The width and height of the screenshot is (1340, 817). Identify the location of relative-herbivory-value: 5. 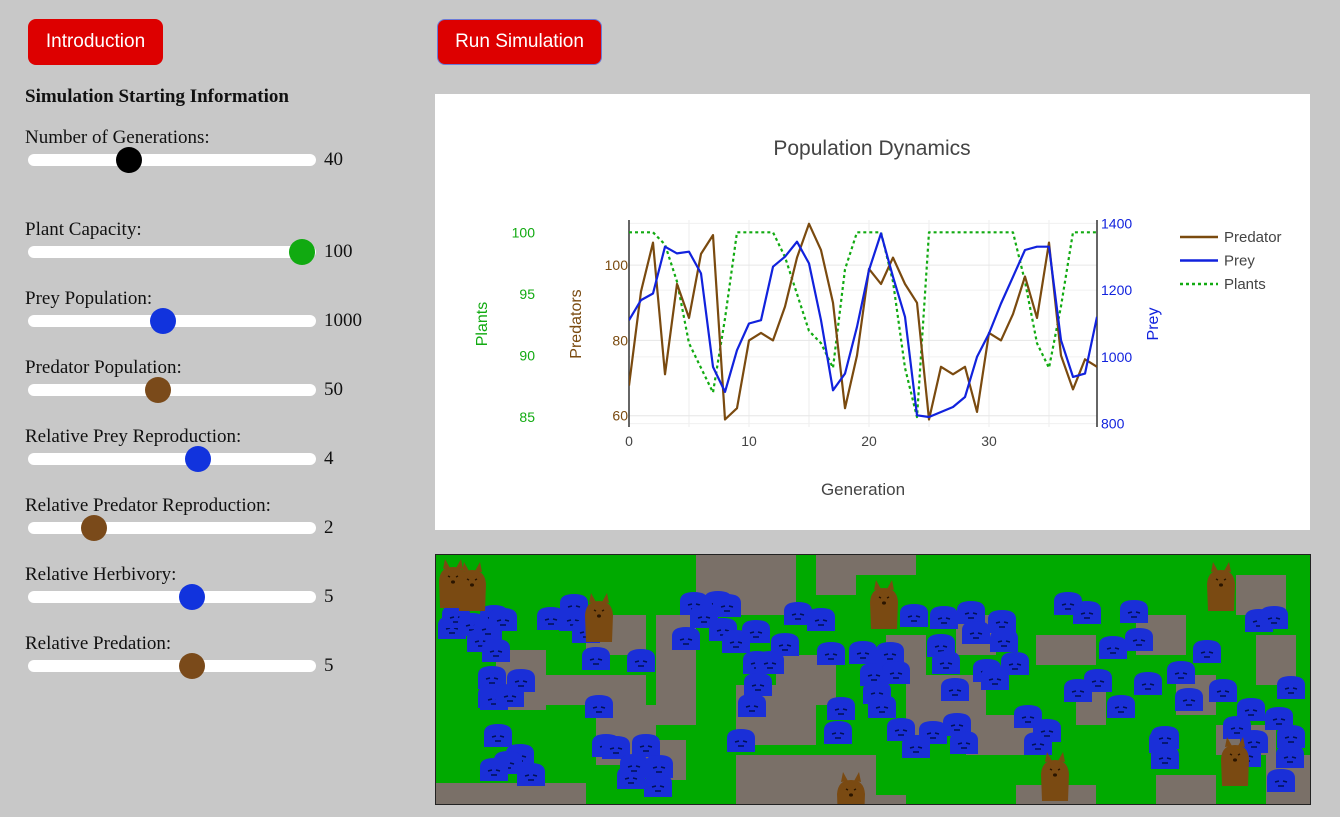
(329, 596).